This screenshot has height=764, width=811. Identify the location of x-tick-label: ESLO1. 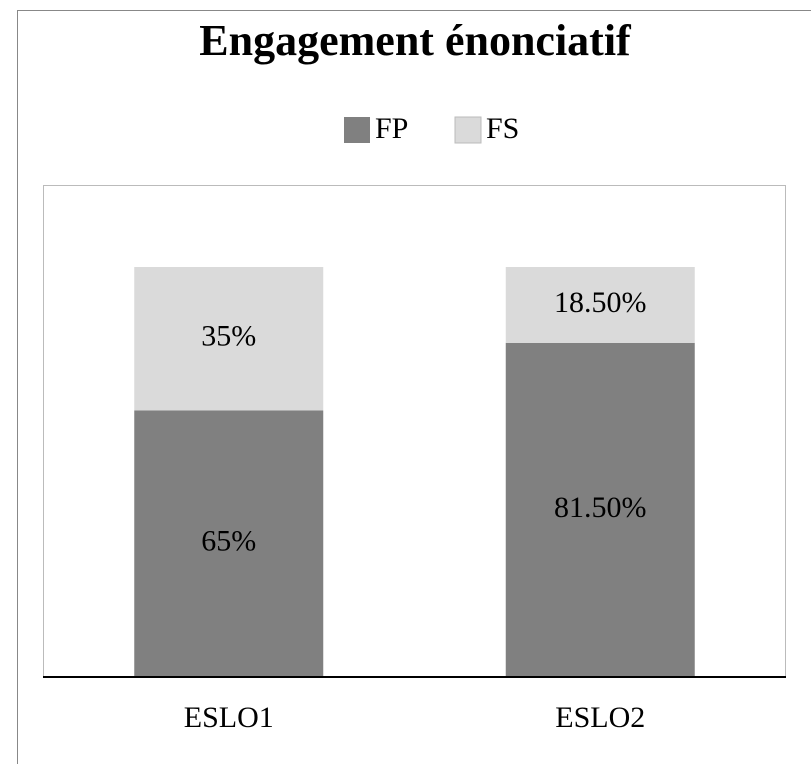
(229, 717).